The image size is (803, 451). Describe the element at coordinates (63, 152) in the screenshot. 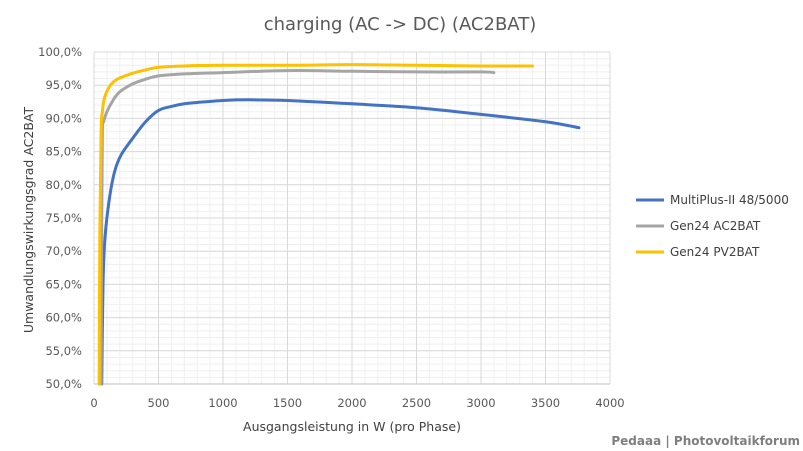

I see `y-tick-label: 85,0%` at that location.